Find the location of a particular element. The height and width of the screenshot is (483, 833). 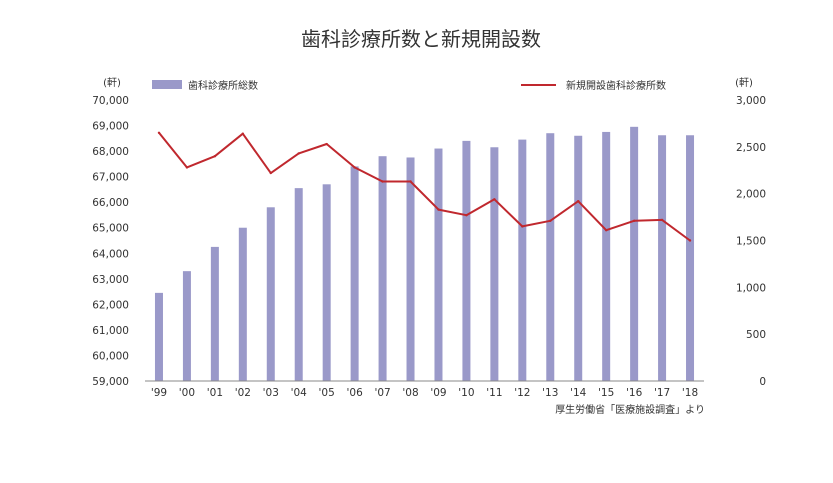

left-tick-label: 70,000 is located at coordinates (110, 101).